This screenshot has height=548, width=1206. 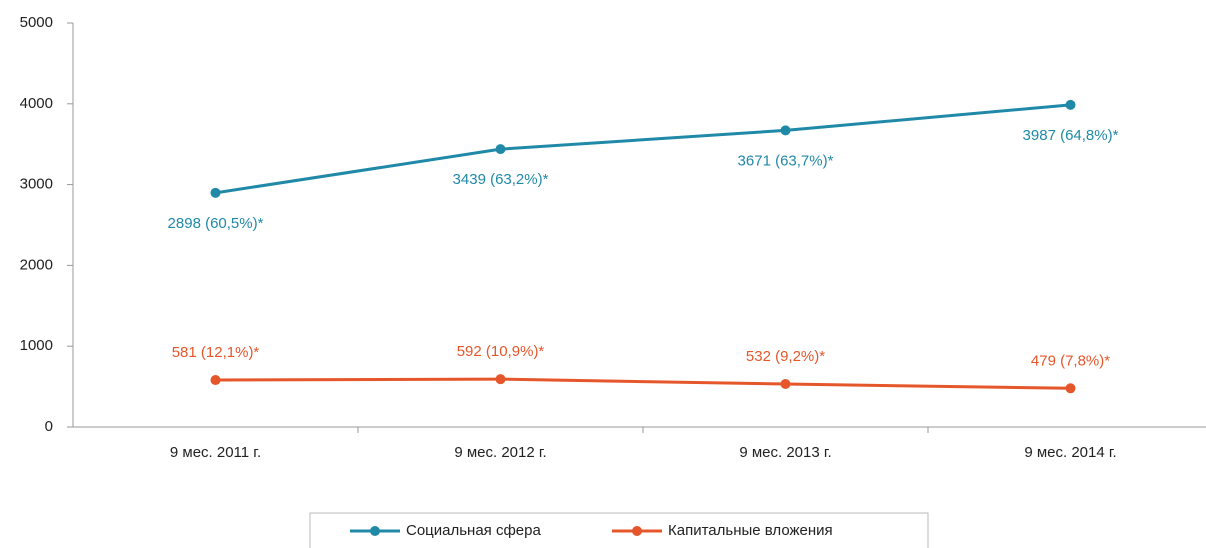 What do you see at coordinates (500, 452) in the screenshot?
I see `x-tick-label: 9 мес. 2012 г.` at bounding box center [500, 452].